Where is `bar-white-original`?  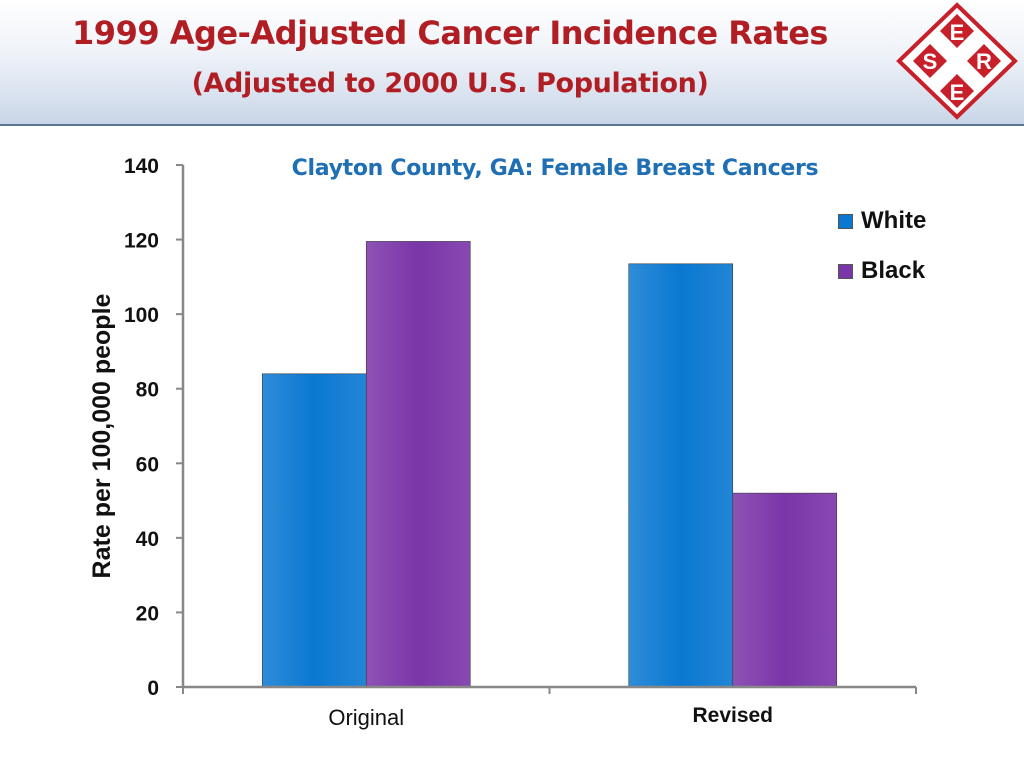 bar-white-original is located at coordinates (314, 530).